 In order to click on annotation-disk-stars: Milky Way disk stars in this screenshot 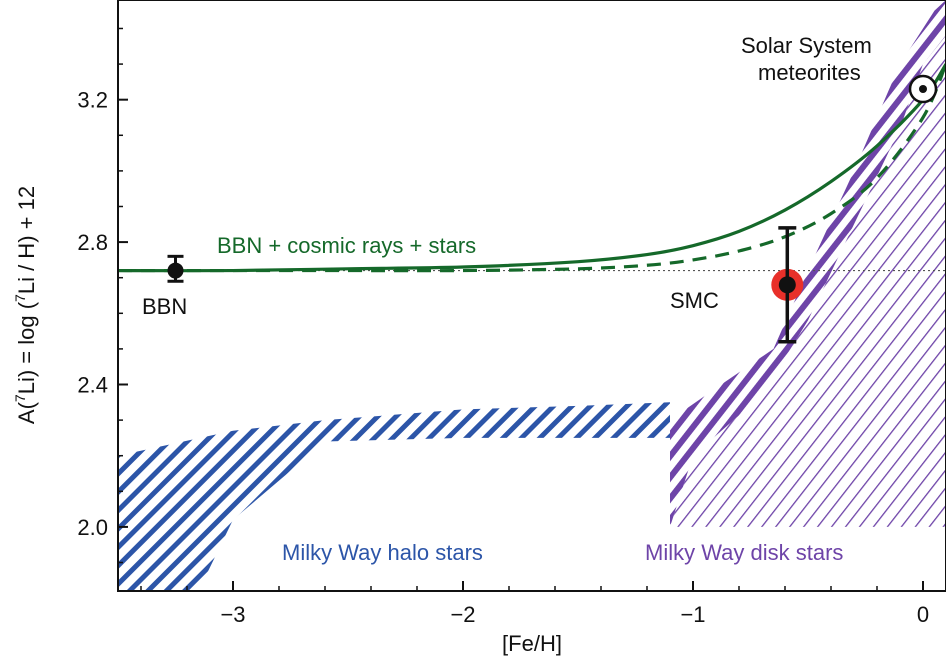, I will do `click(744, 552)`.